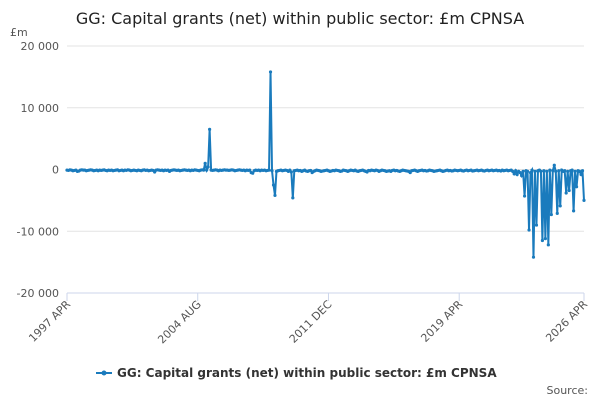 The width and height of the screenshot is (600, 400). I want to click on x-tick-label: 1997 APR, so click(49, 321).